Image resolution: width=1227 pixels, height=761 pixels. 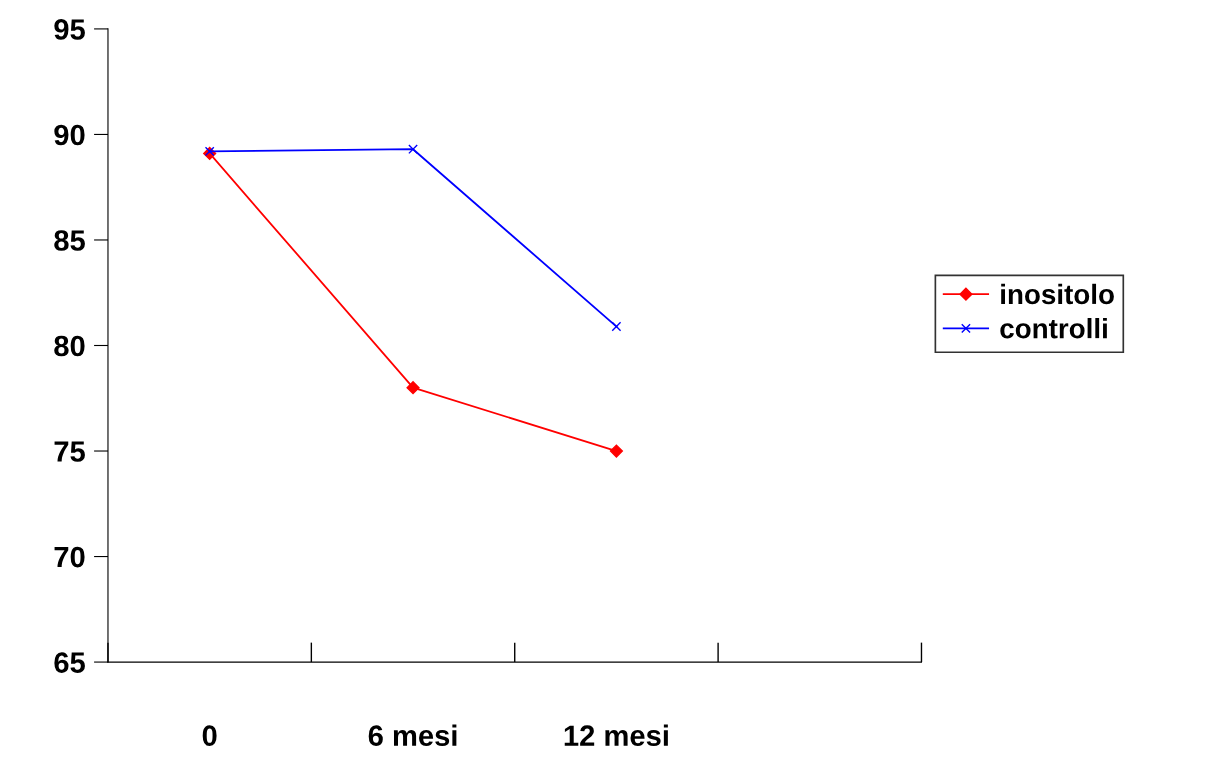 What do you see at coordinates (412, 735) in the screenshot?
I see `x-tick-label: 6 mesi` at bounding box center [412, 735].